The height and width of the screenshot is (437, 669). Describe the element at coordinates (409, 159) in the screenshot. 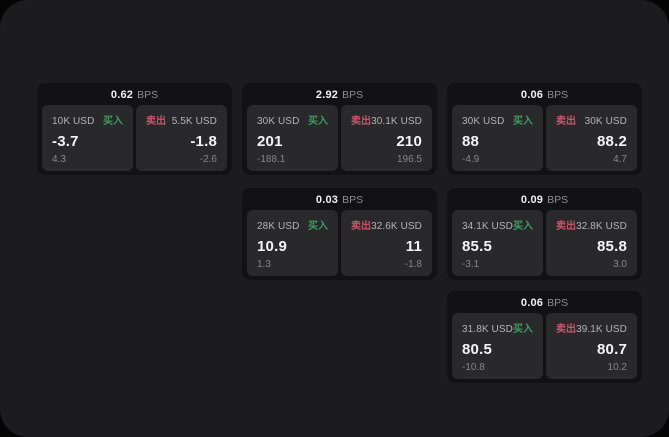

I see `sell-delta: 196.5` at that location.